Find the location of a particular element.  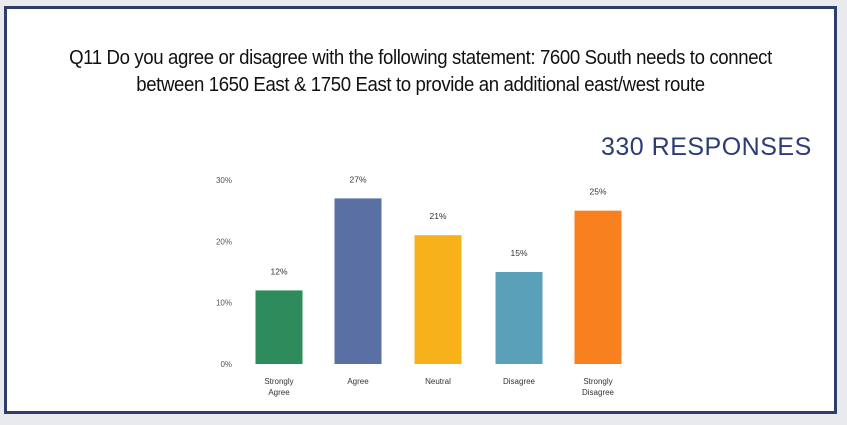

data-label: 21% is located at coordinates (437, 216).